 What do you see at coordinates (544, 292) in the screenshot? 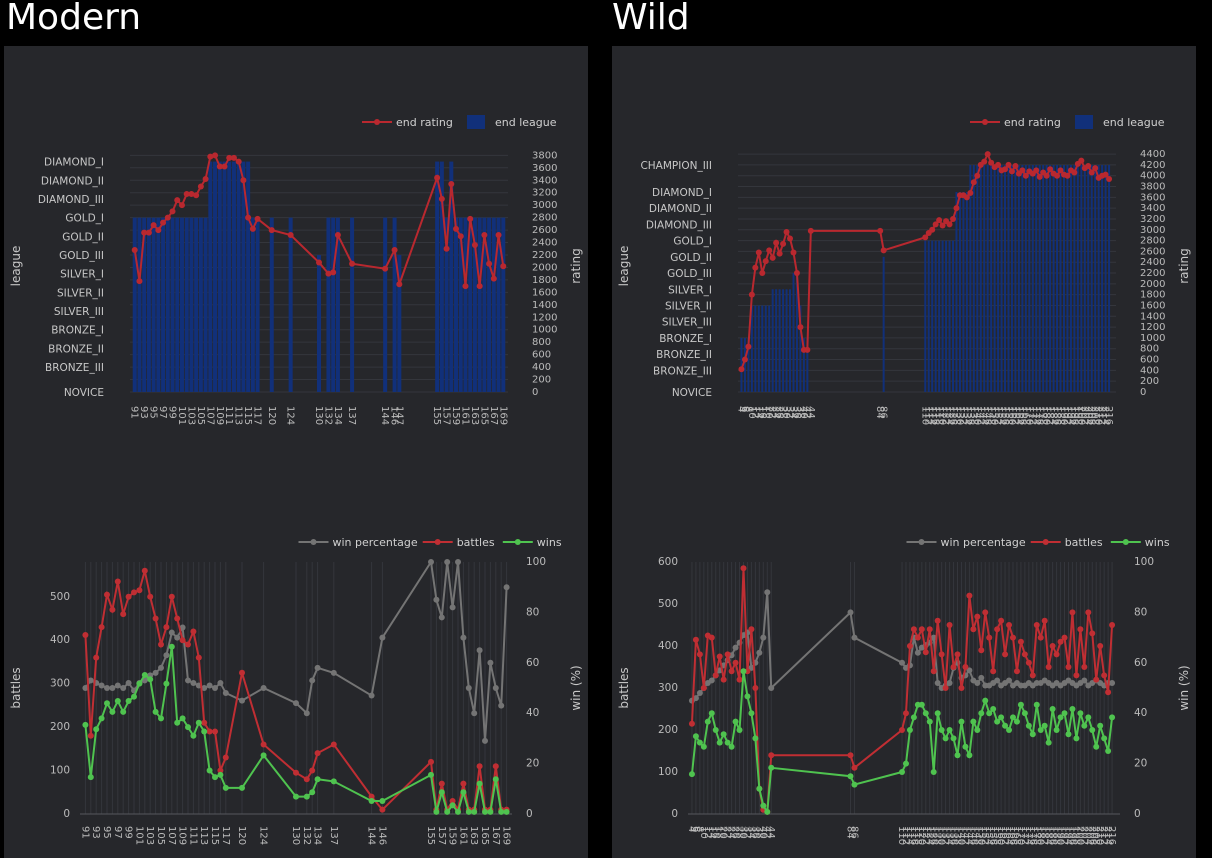
I see `rating-tick-label: 1600` at bounding box center [544, 292].